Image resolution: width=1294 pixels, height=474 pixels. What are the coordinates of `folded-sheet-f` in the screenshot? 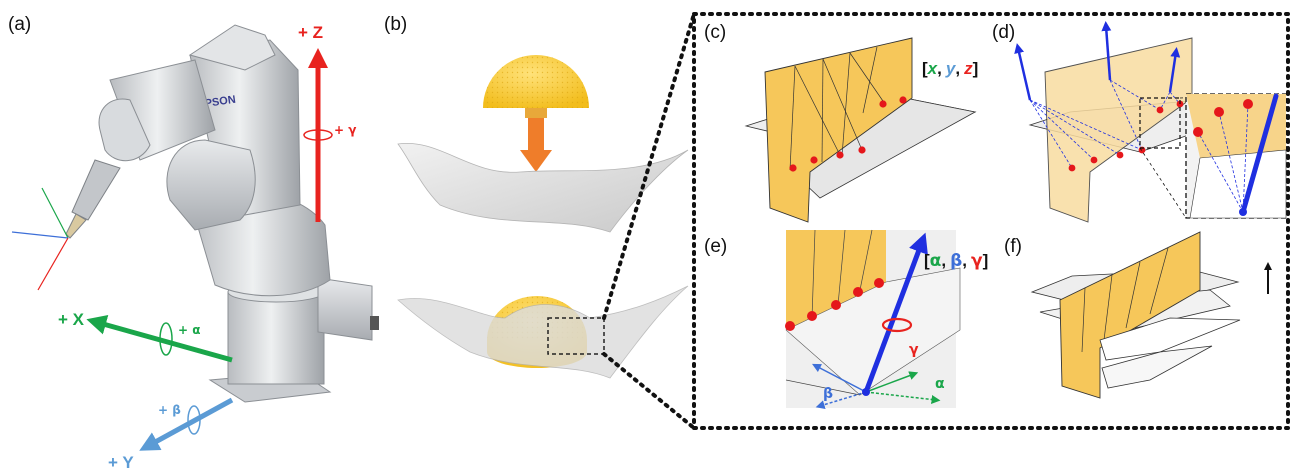 It's located at (1130, 315).